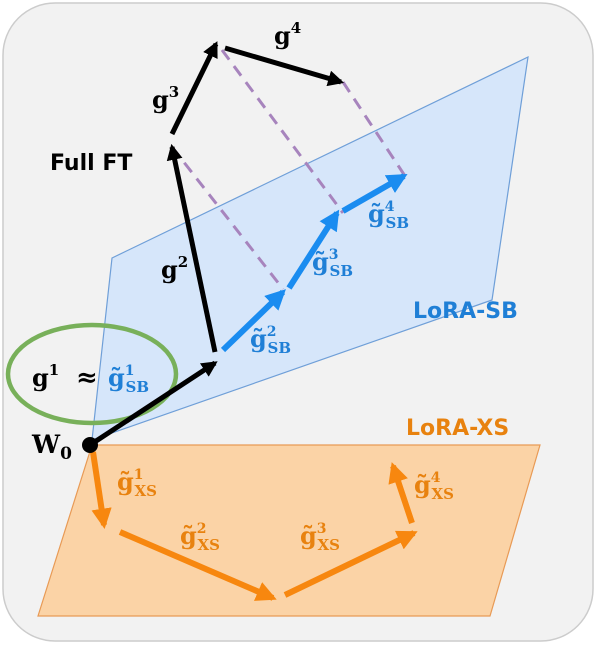 This screenshot has height=646, width=598. Describe the element at coordinates (91, 163) in the screenshot. I see `full-ft-label: Full FT` at that location.